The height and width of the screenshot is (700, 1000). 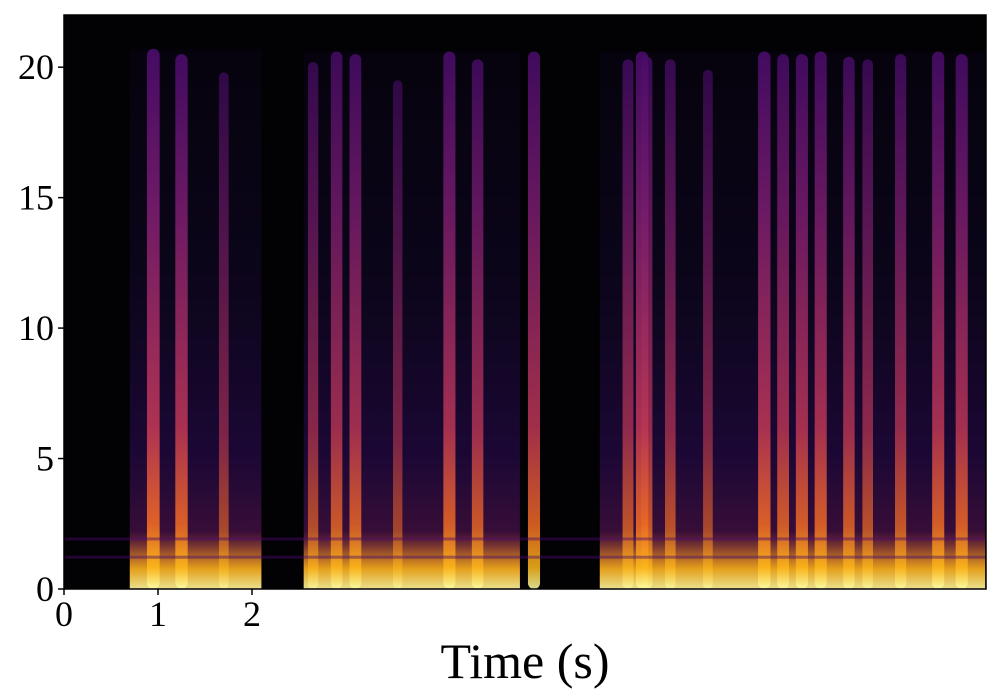 I want to click on y-tick-label-10: 10, so click(x=36, y=328).